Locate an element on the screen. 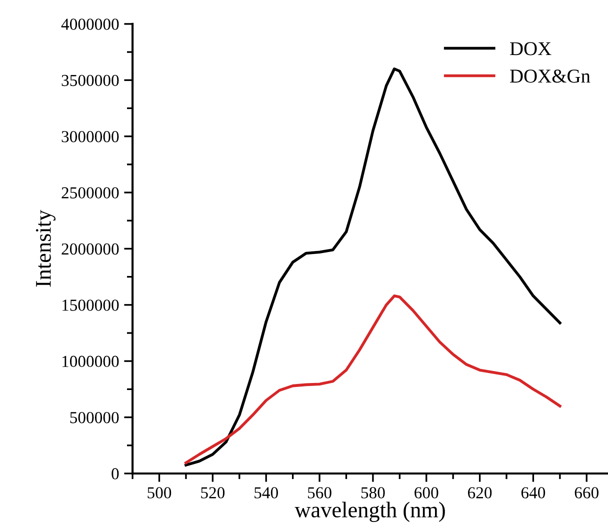  y-tick-label: 500000 is located at coordinates (94, 418).